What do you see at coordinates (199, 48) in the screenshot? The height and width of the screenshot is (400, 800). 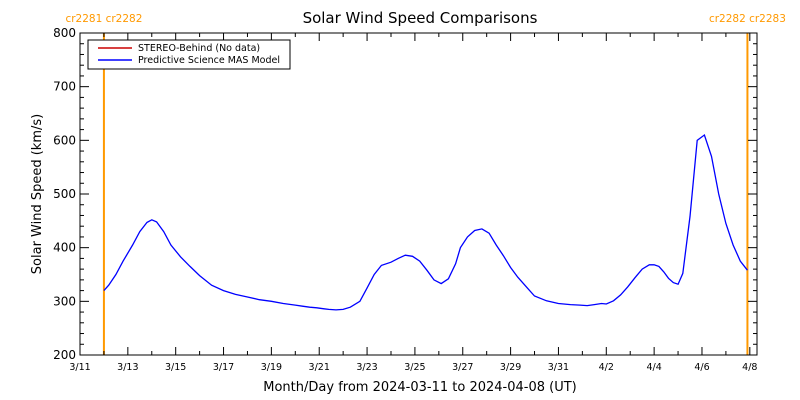 I see `legend-label-stereo: STEREO-Behind (No data)` at bounding box center [199, 48].